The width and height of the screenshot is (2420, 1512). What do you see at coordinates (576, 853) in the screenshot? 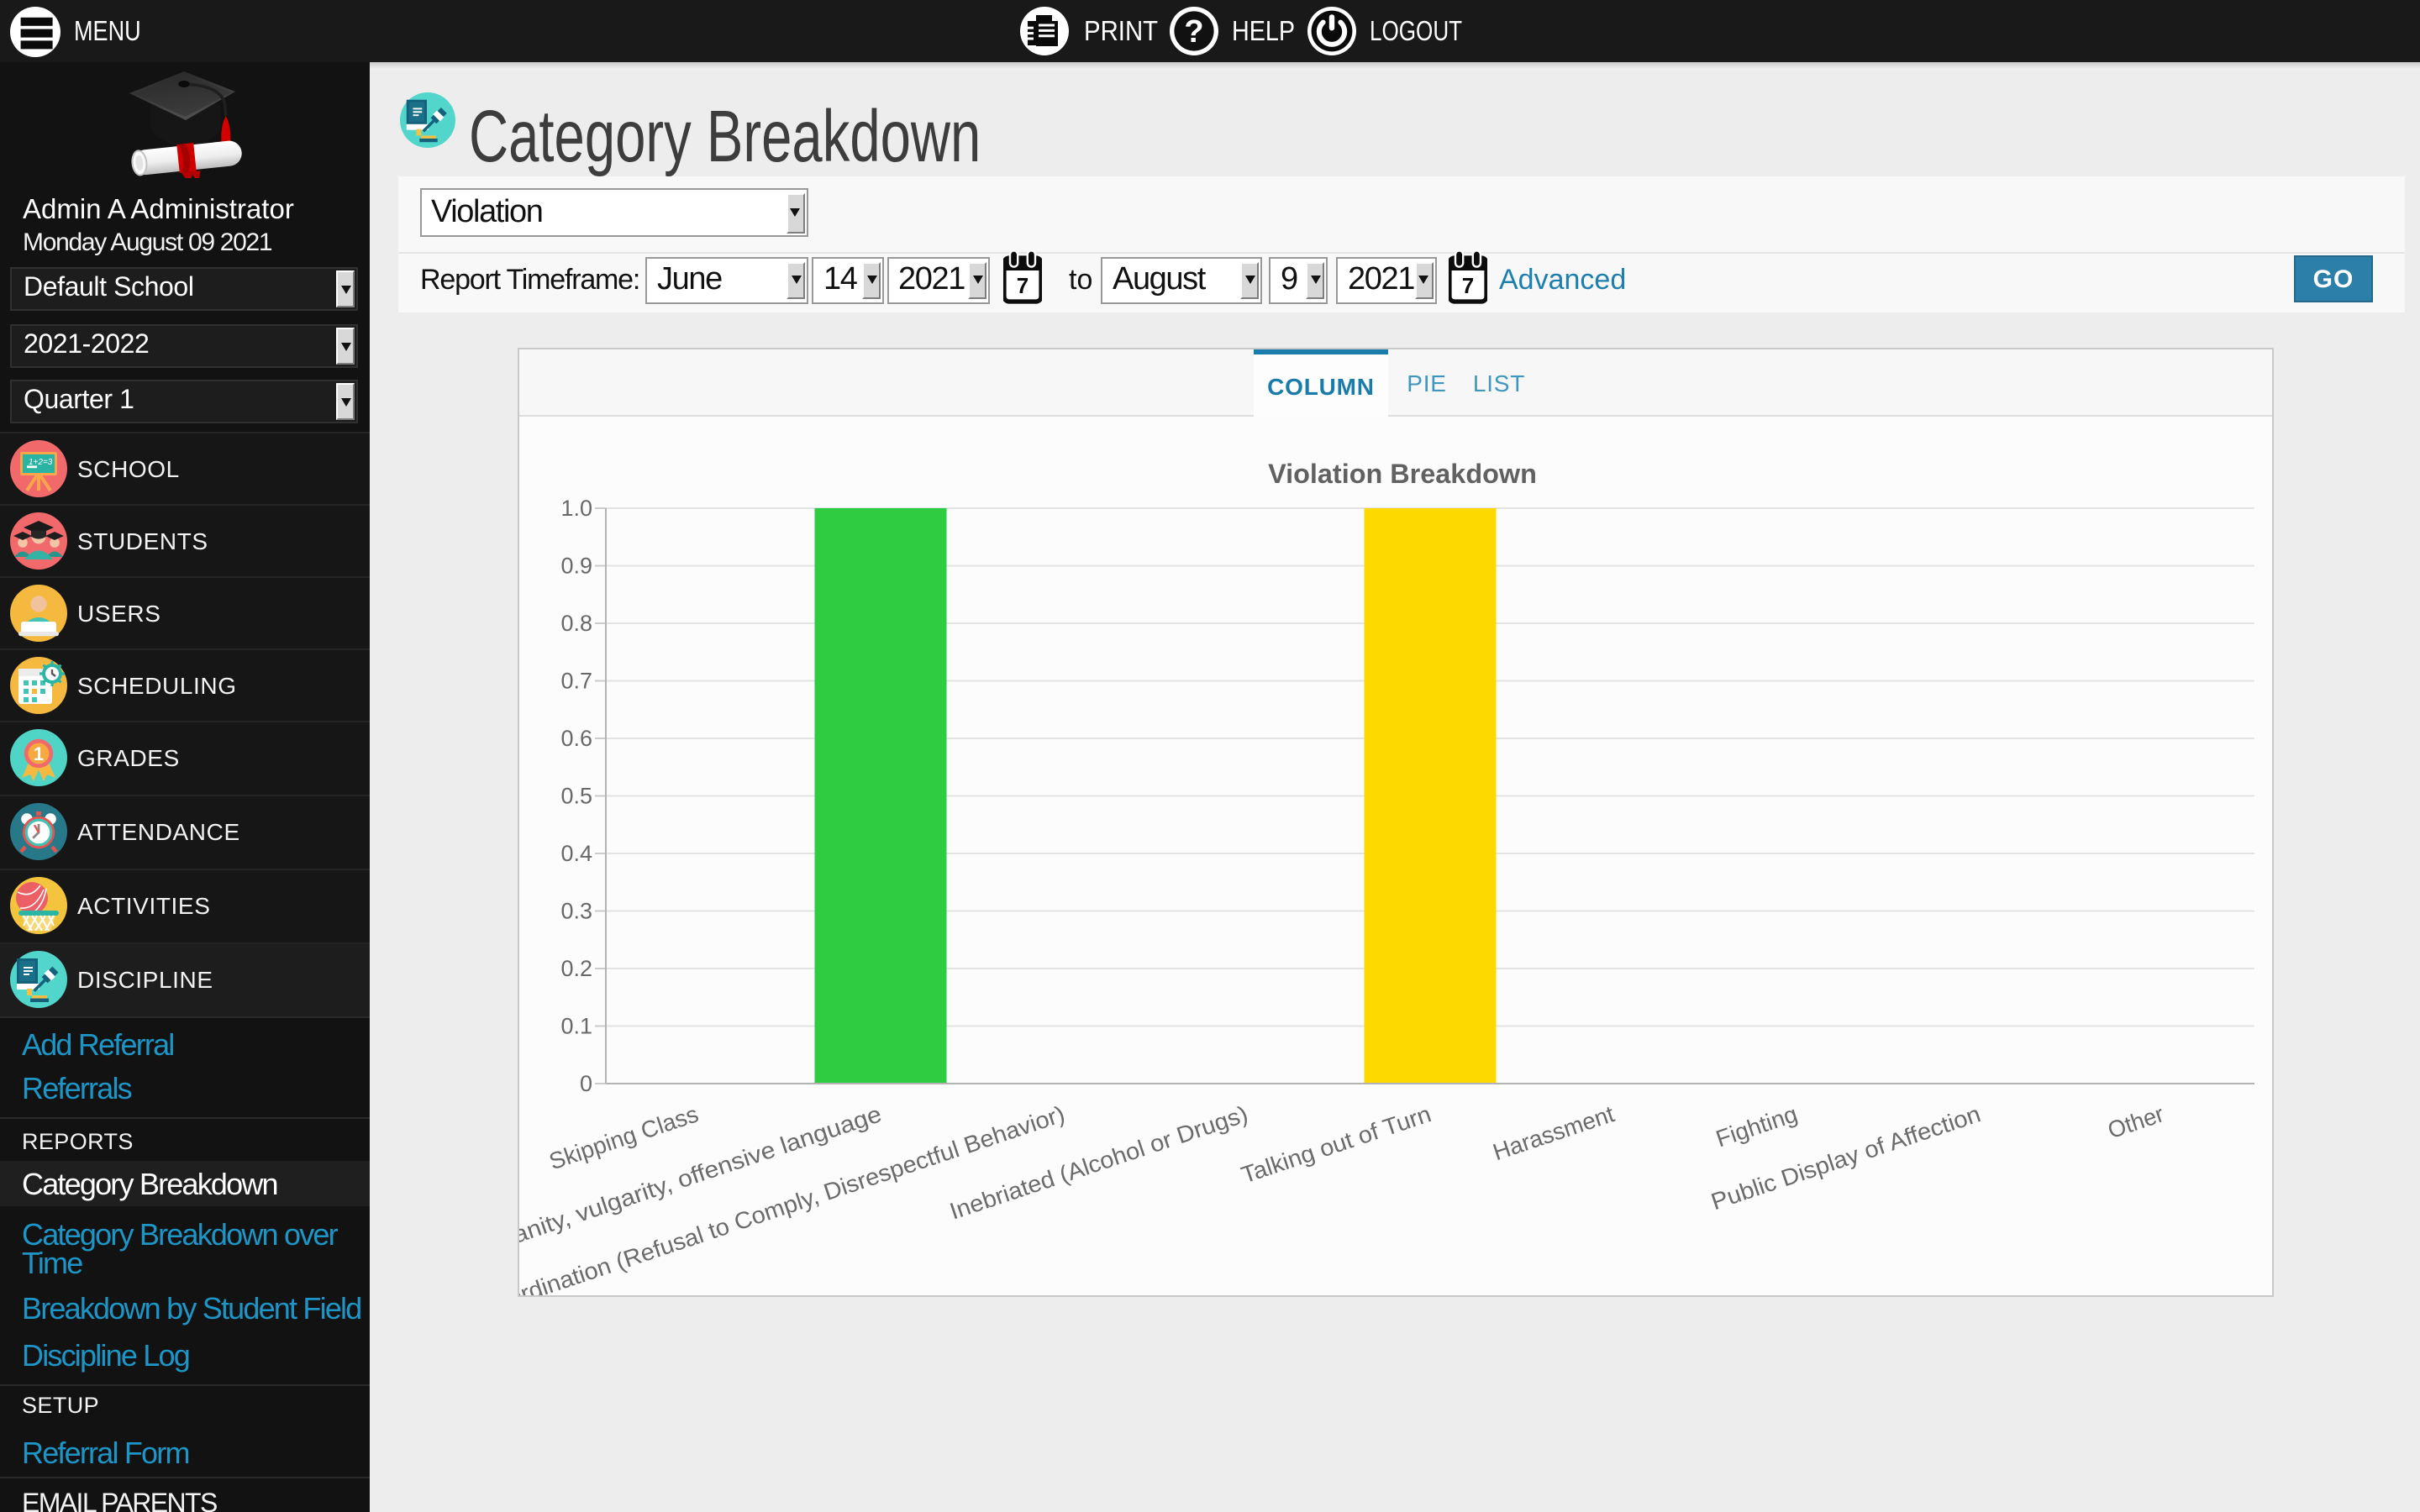
I see `svg-text: 0.4` at bounding box center [576, 853].